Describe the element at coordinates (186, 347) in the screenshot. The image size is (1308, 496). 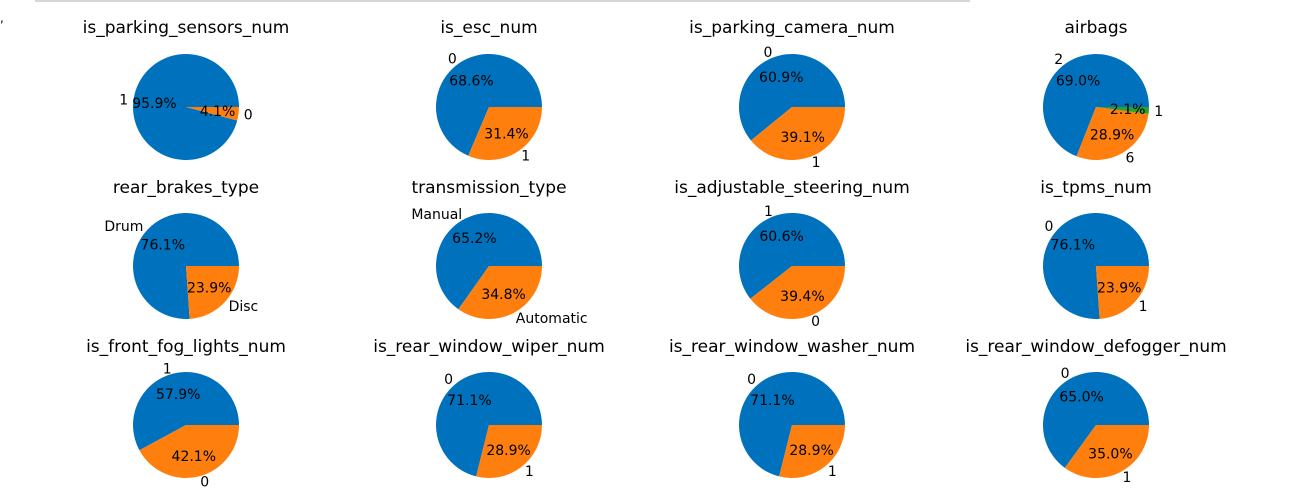
I see `chart-title: is_front_fog_lights_num` at that location.